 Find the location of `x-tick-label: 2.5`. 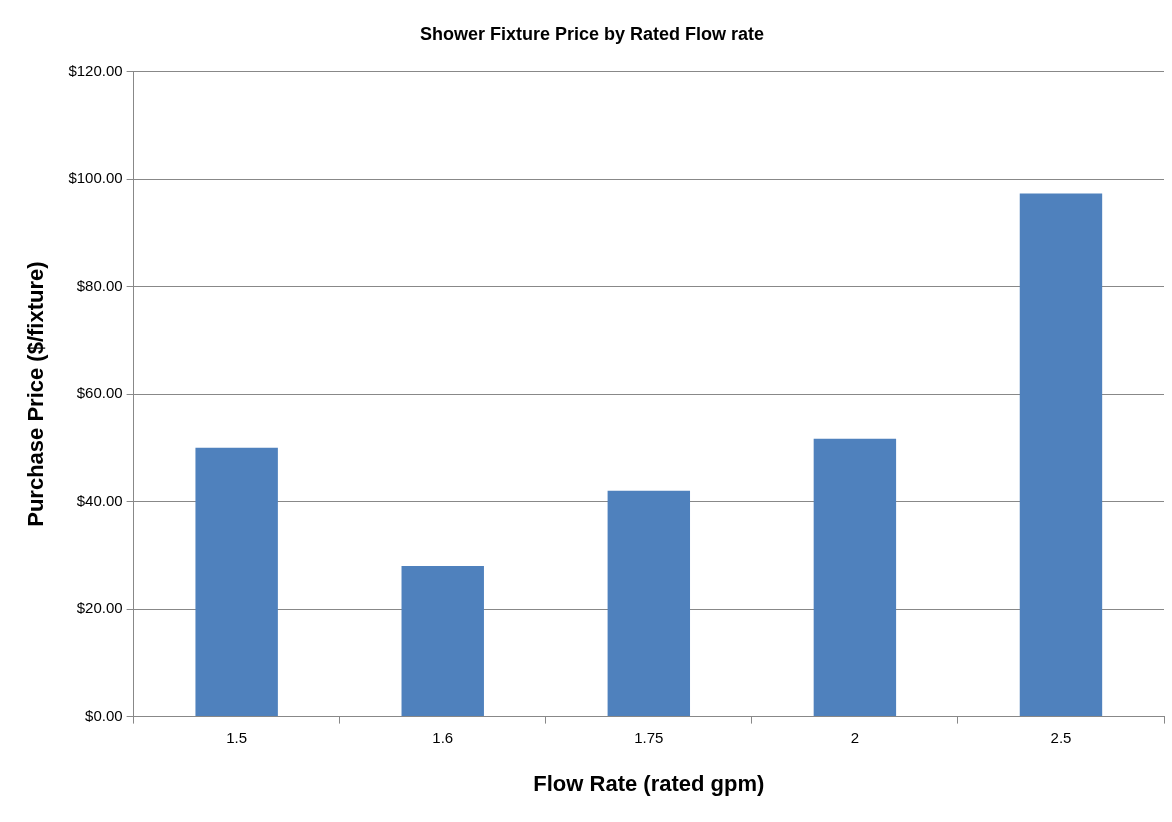

x-tick-label: 2.5 is located at coordinates (1061, 737).